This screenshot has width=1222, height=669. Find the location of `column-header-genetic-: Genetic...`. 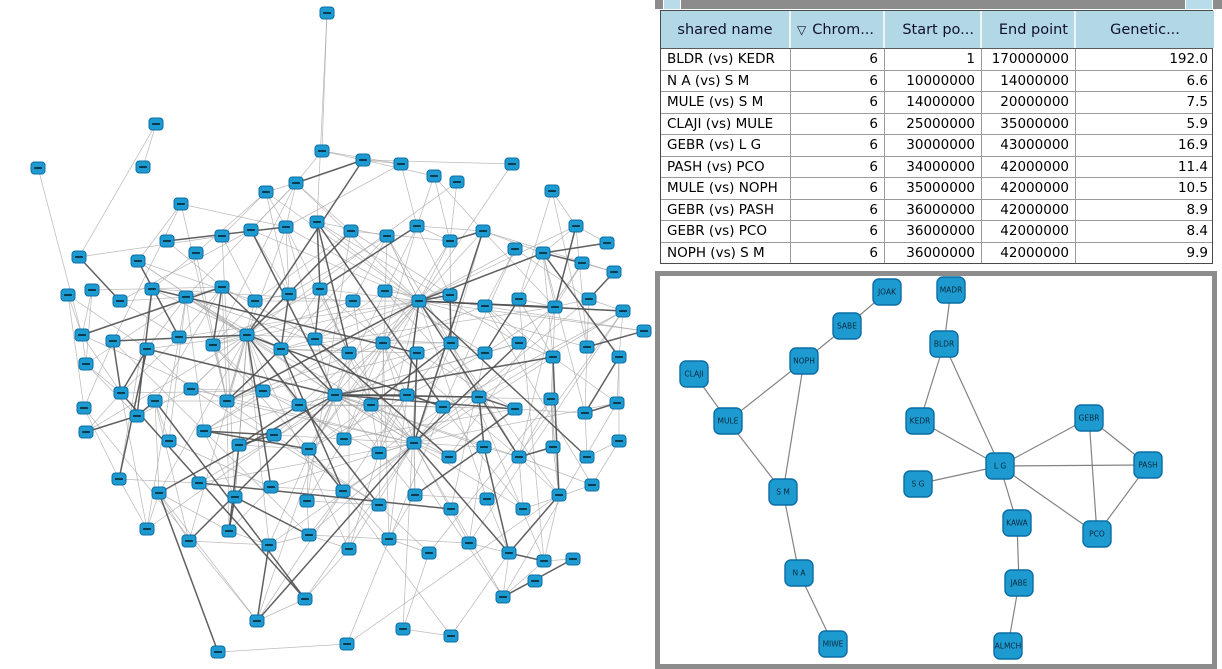

column-header-genetic-: Genetic... is located at coordinates (1145, 29).